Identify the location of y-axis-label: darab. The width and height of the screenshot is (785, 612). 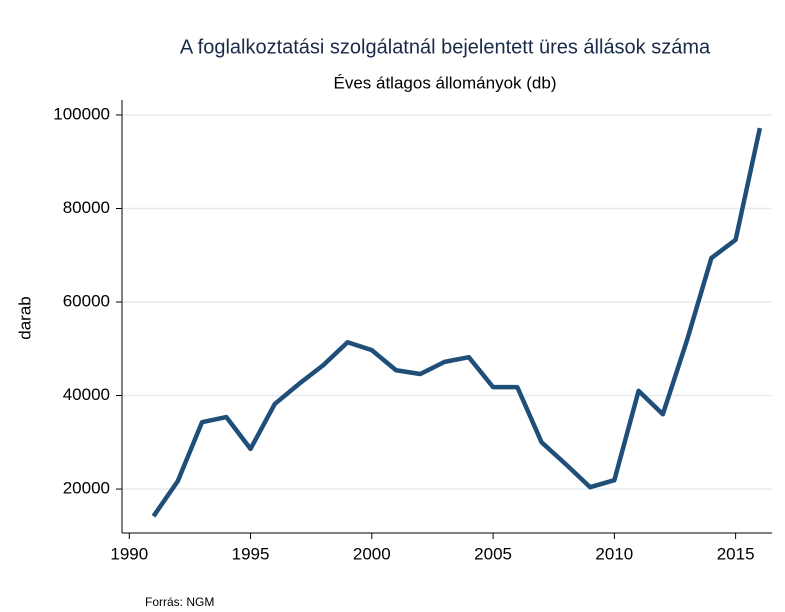
(24, 317).